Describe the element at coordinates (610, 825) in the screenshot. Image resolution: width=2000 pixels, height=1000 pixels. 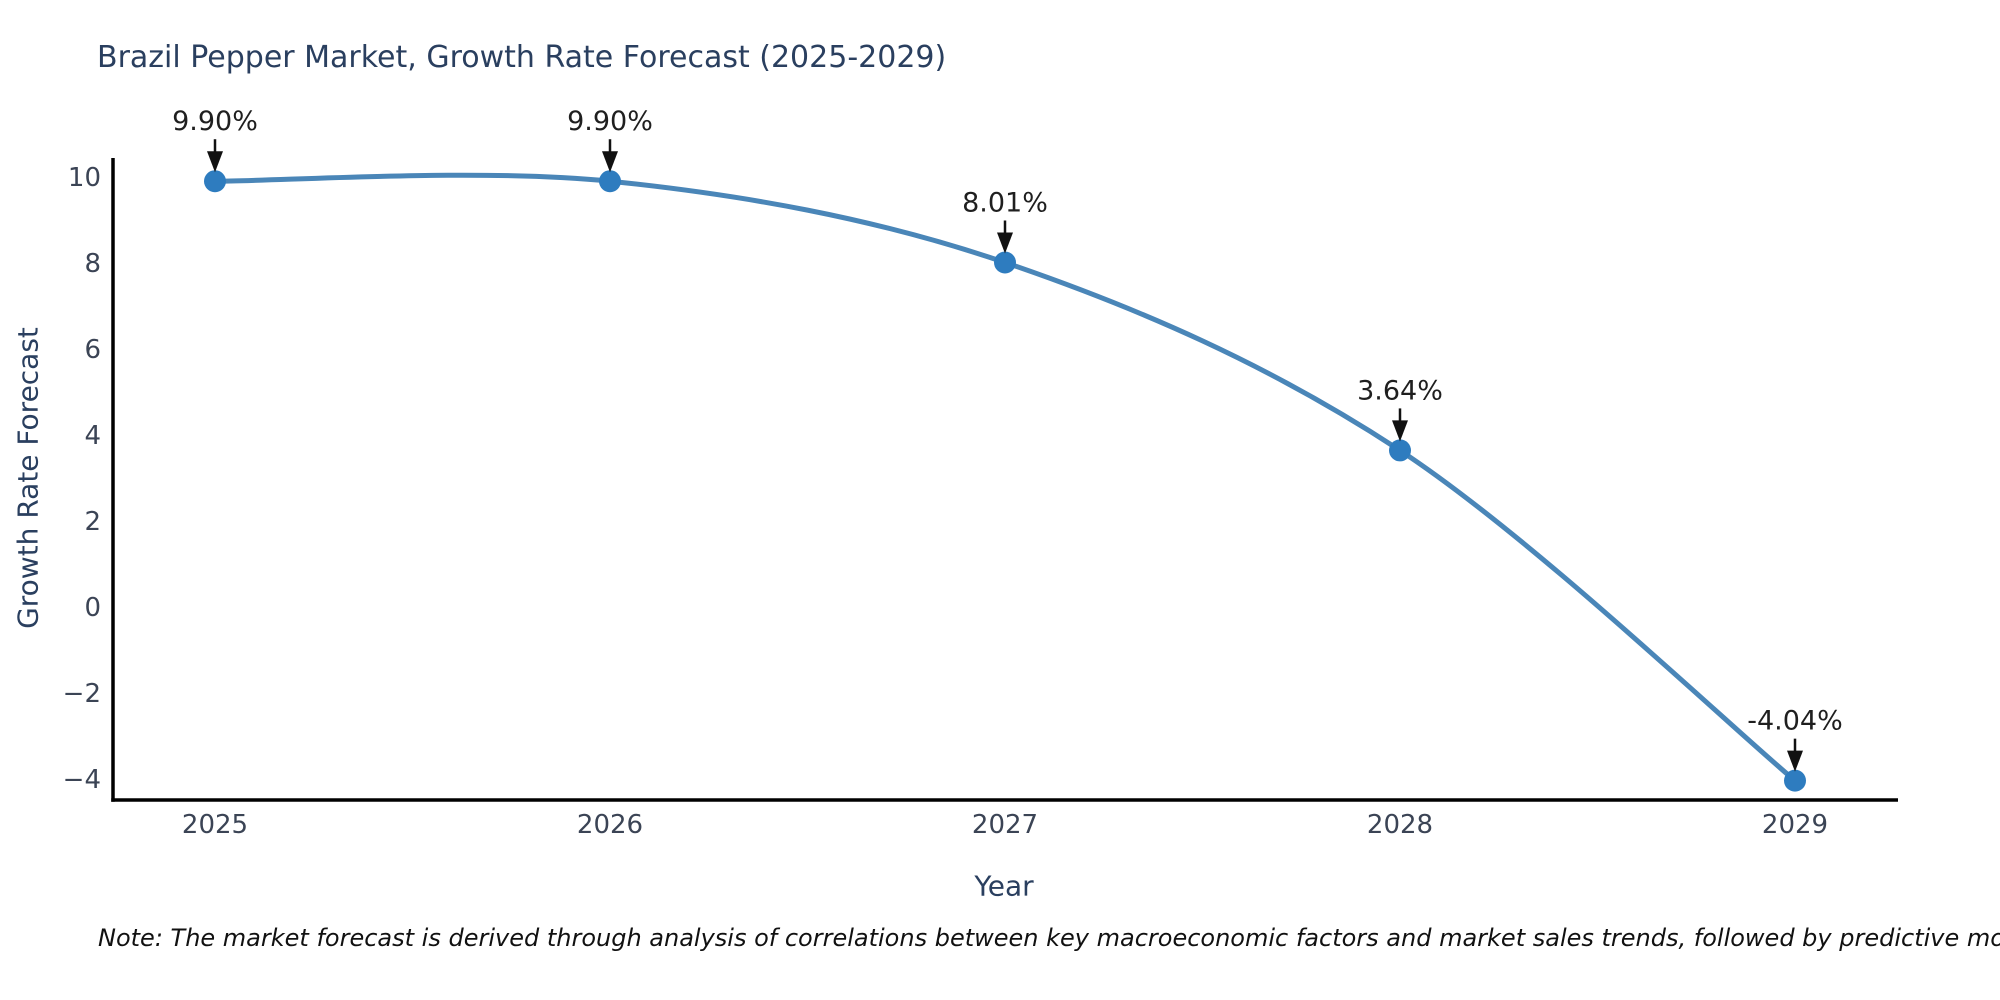
I see `x-tick-label: 2026` at that location.